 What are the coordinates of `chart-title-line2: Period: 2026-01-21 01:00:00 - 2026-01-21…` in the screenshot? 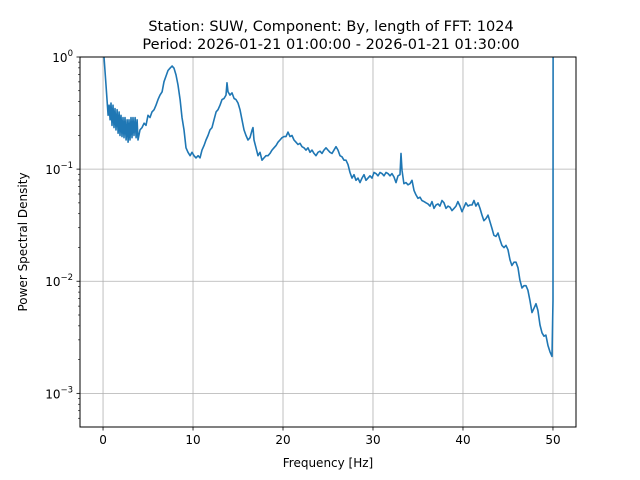 It's located at (330, 45).